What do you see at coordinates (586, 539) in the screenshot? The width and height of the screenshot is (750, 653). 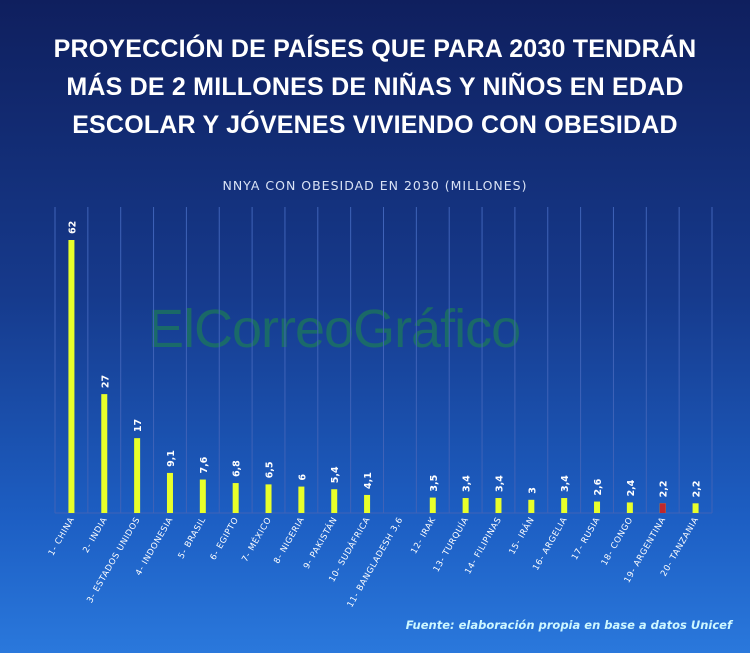 I see `category-label: 17- RUSIA` at bounding box center [586, 539].